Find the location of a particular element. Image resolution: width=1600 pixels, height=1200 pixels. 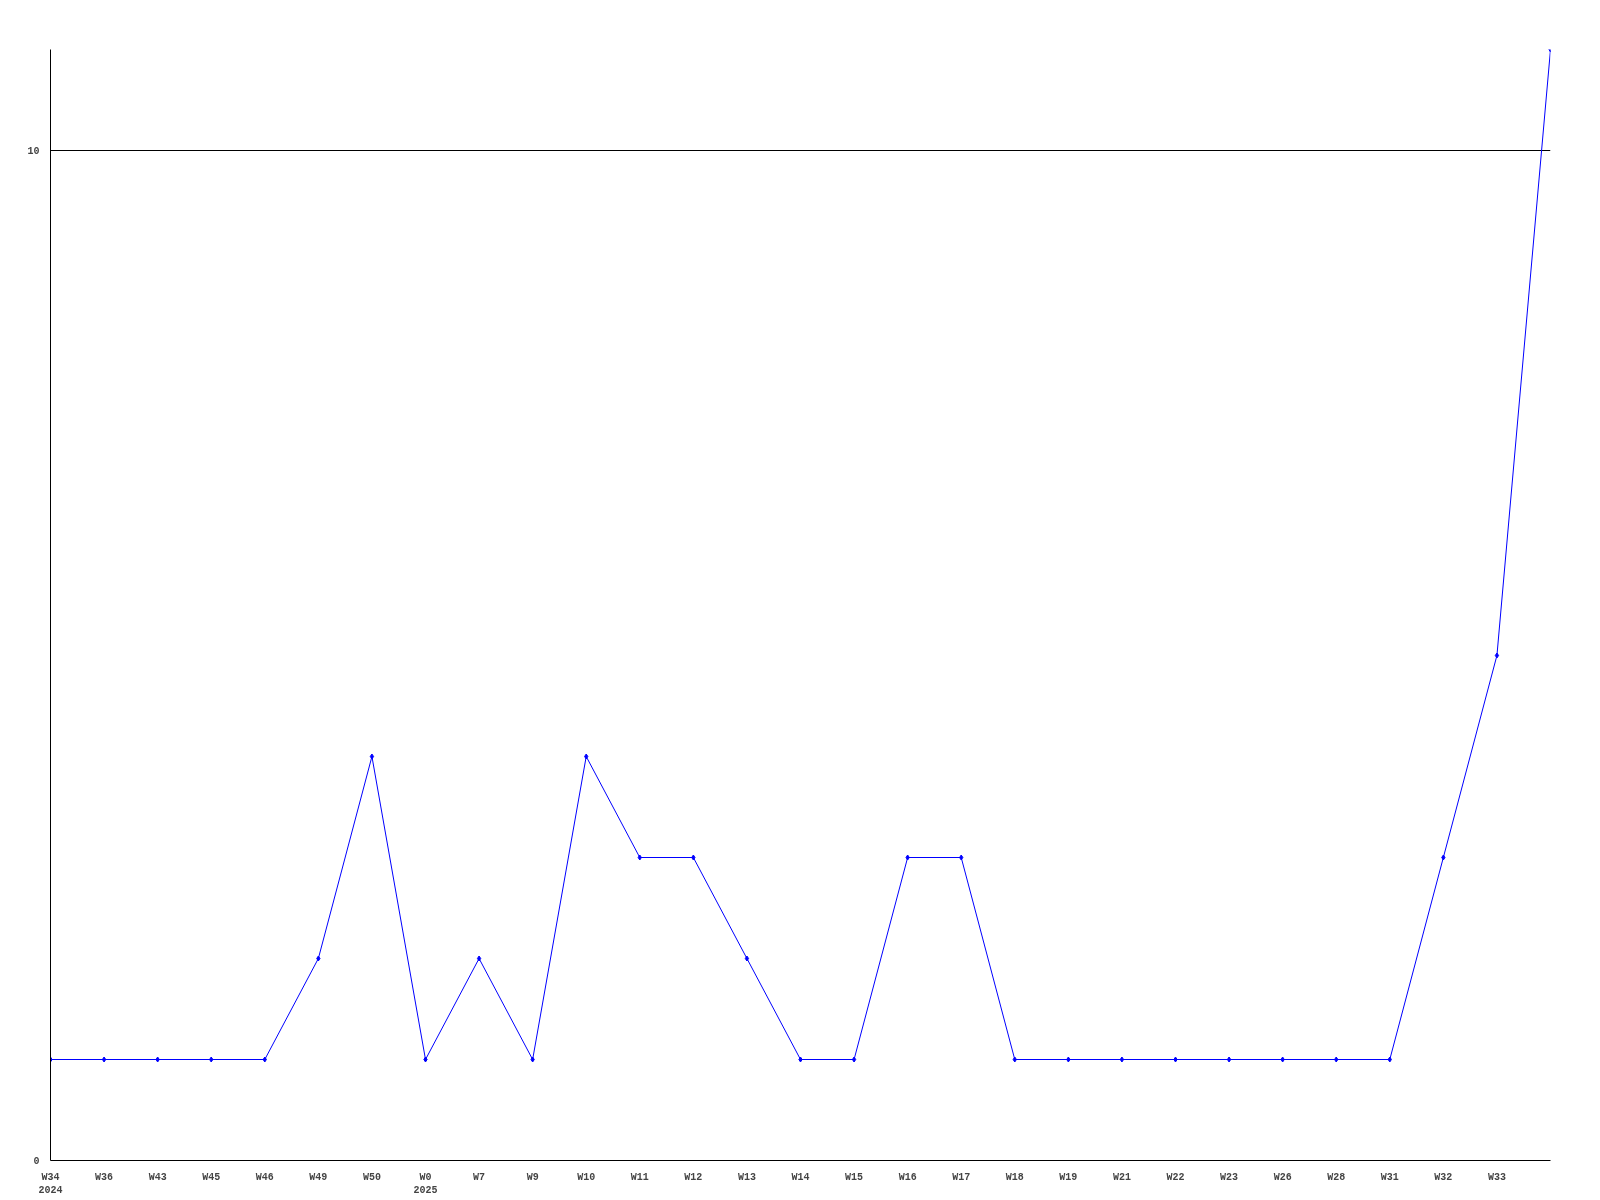

x-tick-label: W19 is located at coordinates (1068, 1177).